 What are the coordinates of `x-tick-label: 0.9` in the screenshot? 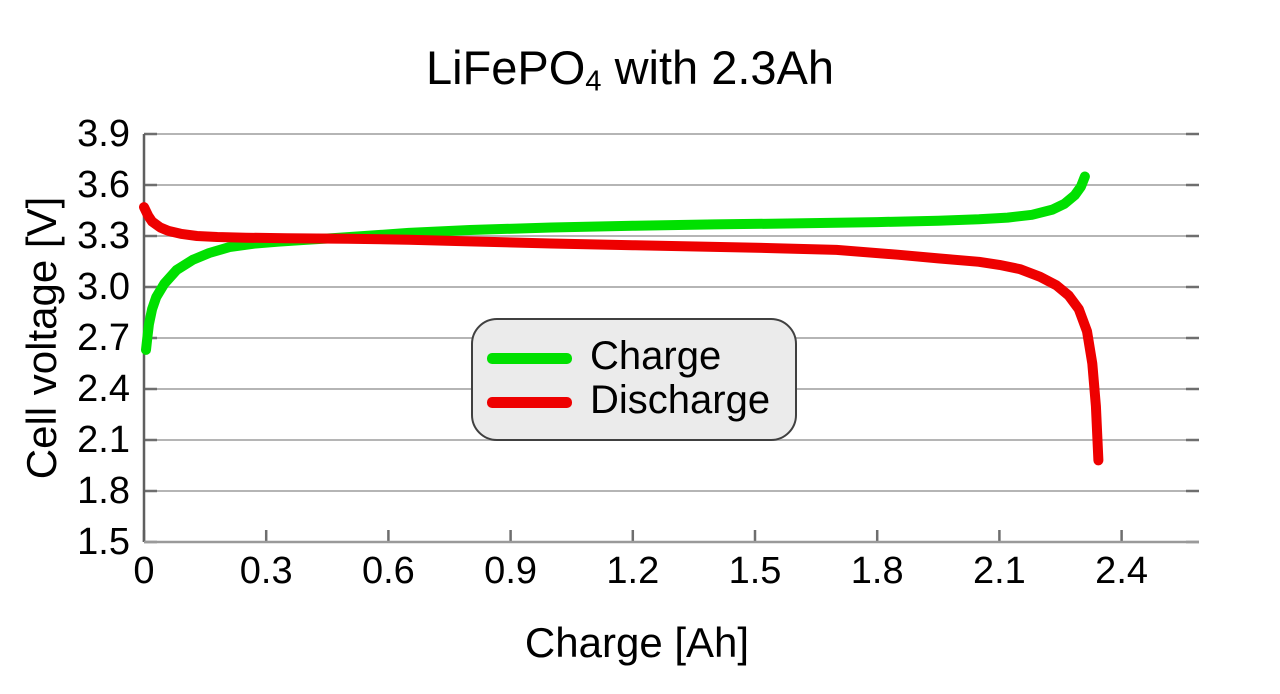 It's located at (511, 571).